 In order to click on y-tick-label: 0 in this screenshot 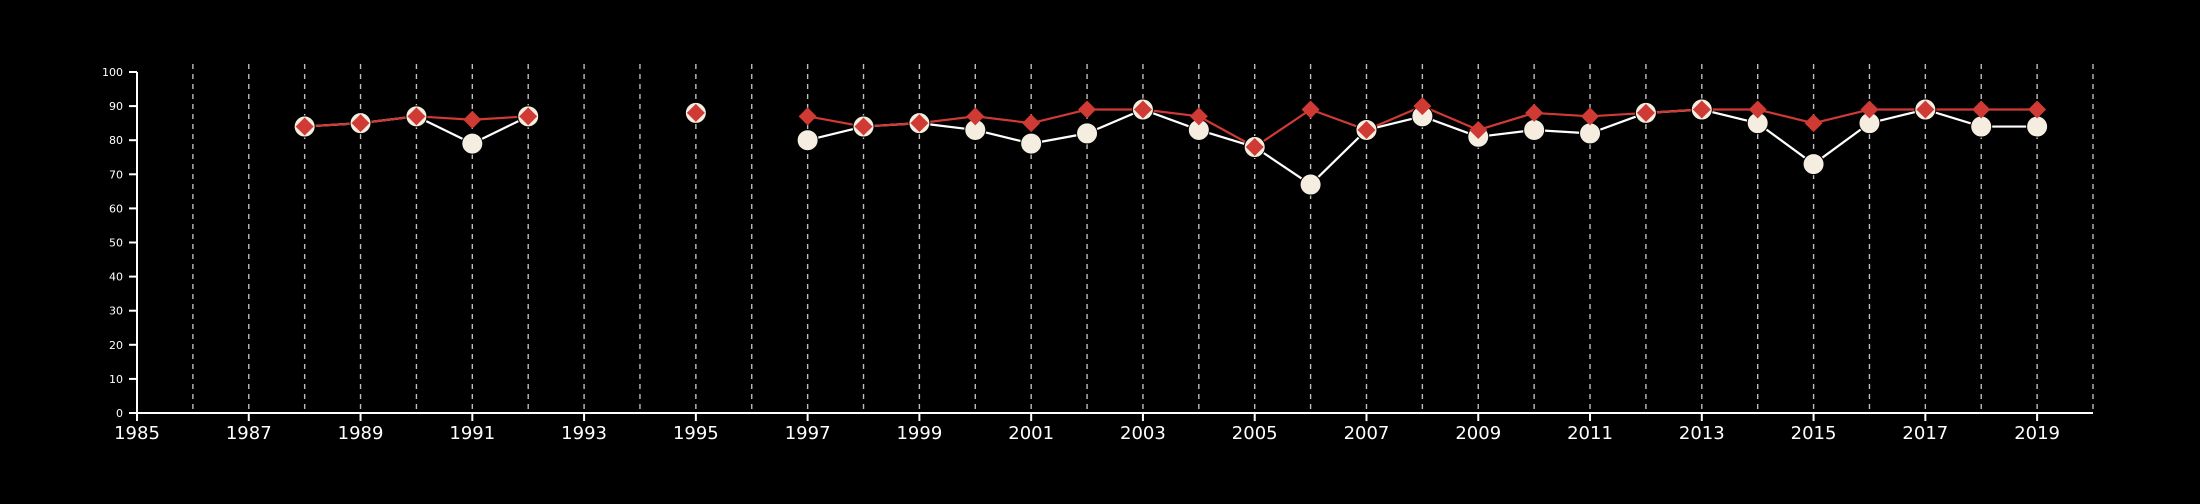, I will do `click(119, 413)`.